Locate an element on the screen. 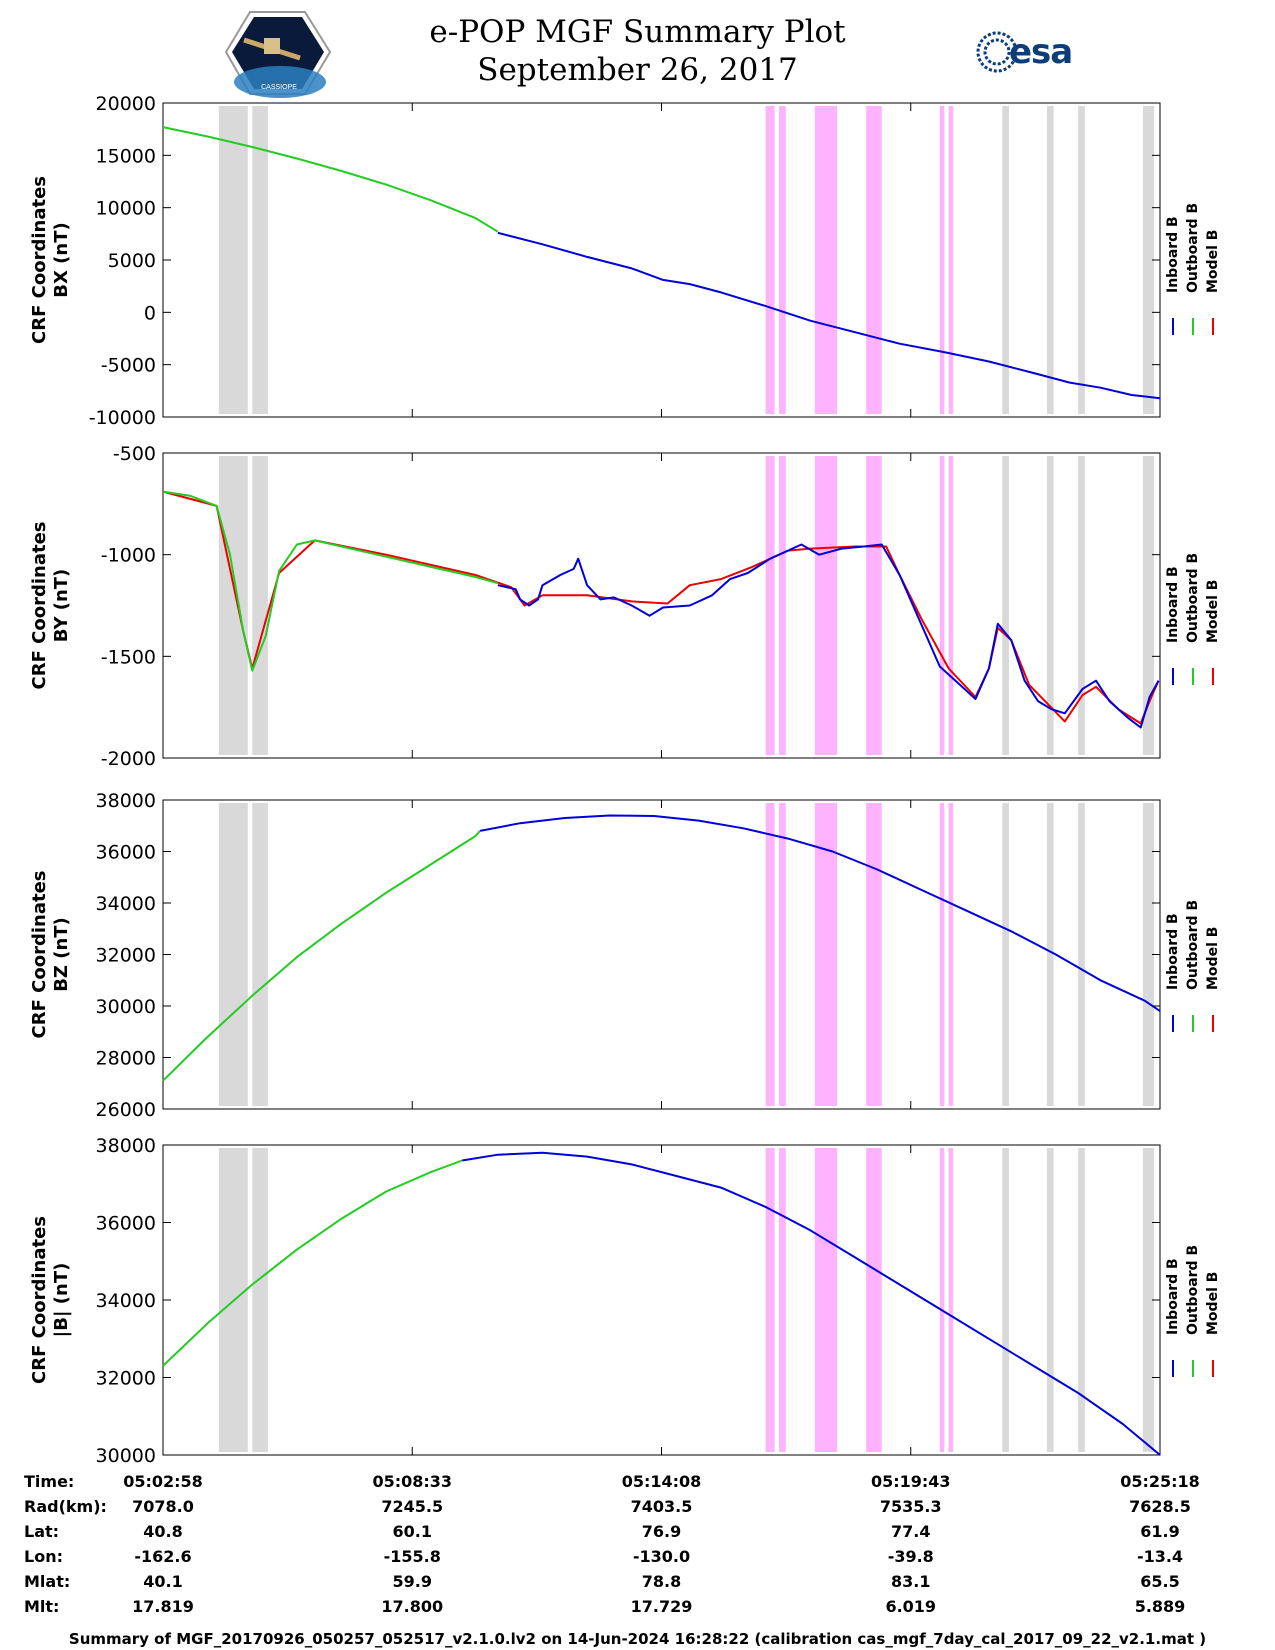 This screenshot has height=1650, width=1275. cassiope-logo: CASSIOPE is located at coordinates (278, 54).